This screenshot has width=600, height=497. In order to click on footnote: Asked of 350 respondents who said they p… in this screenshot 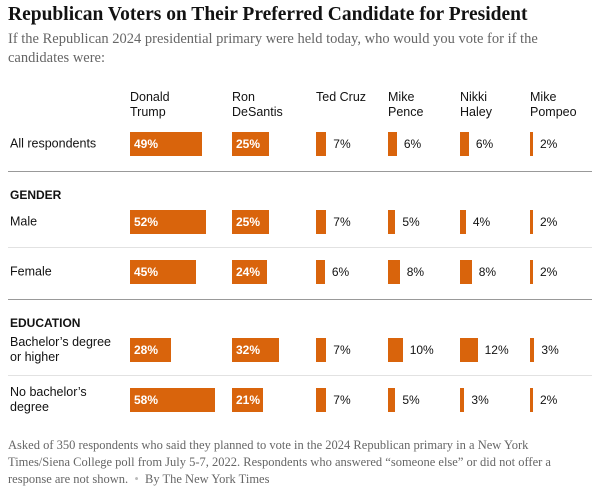, I will do `click(279, 462)`.